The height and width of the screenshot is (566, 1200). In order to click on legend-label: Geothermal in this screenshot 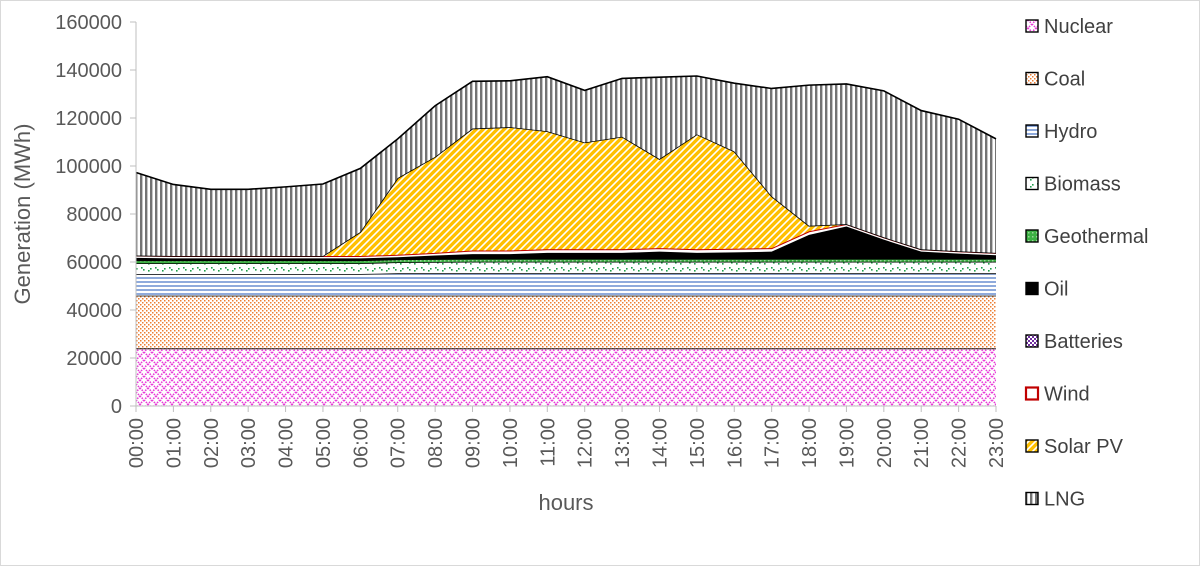, I will do `click(1096, 237)`.